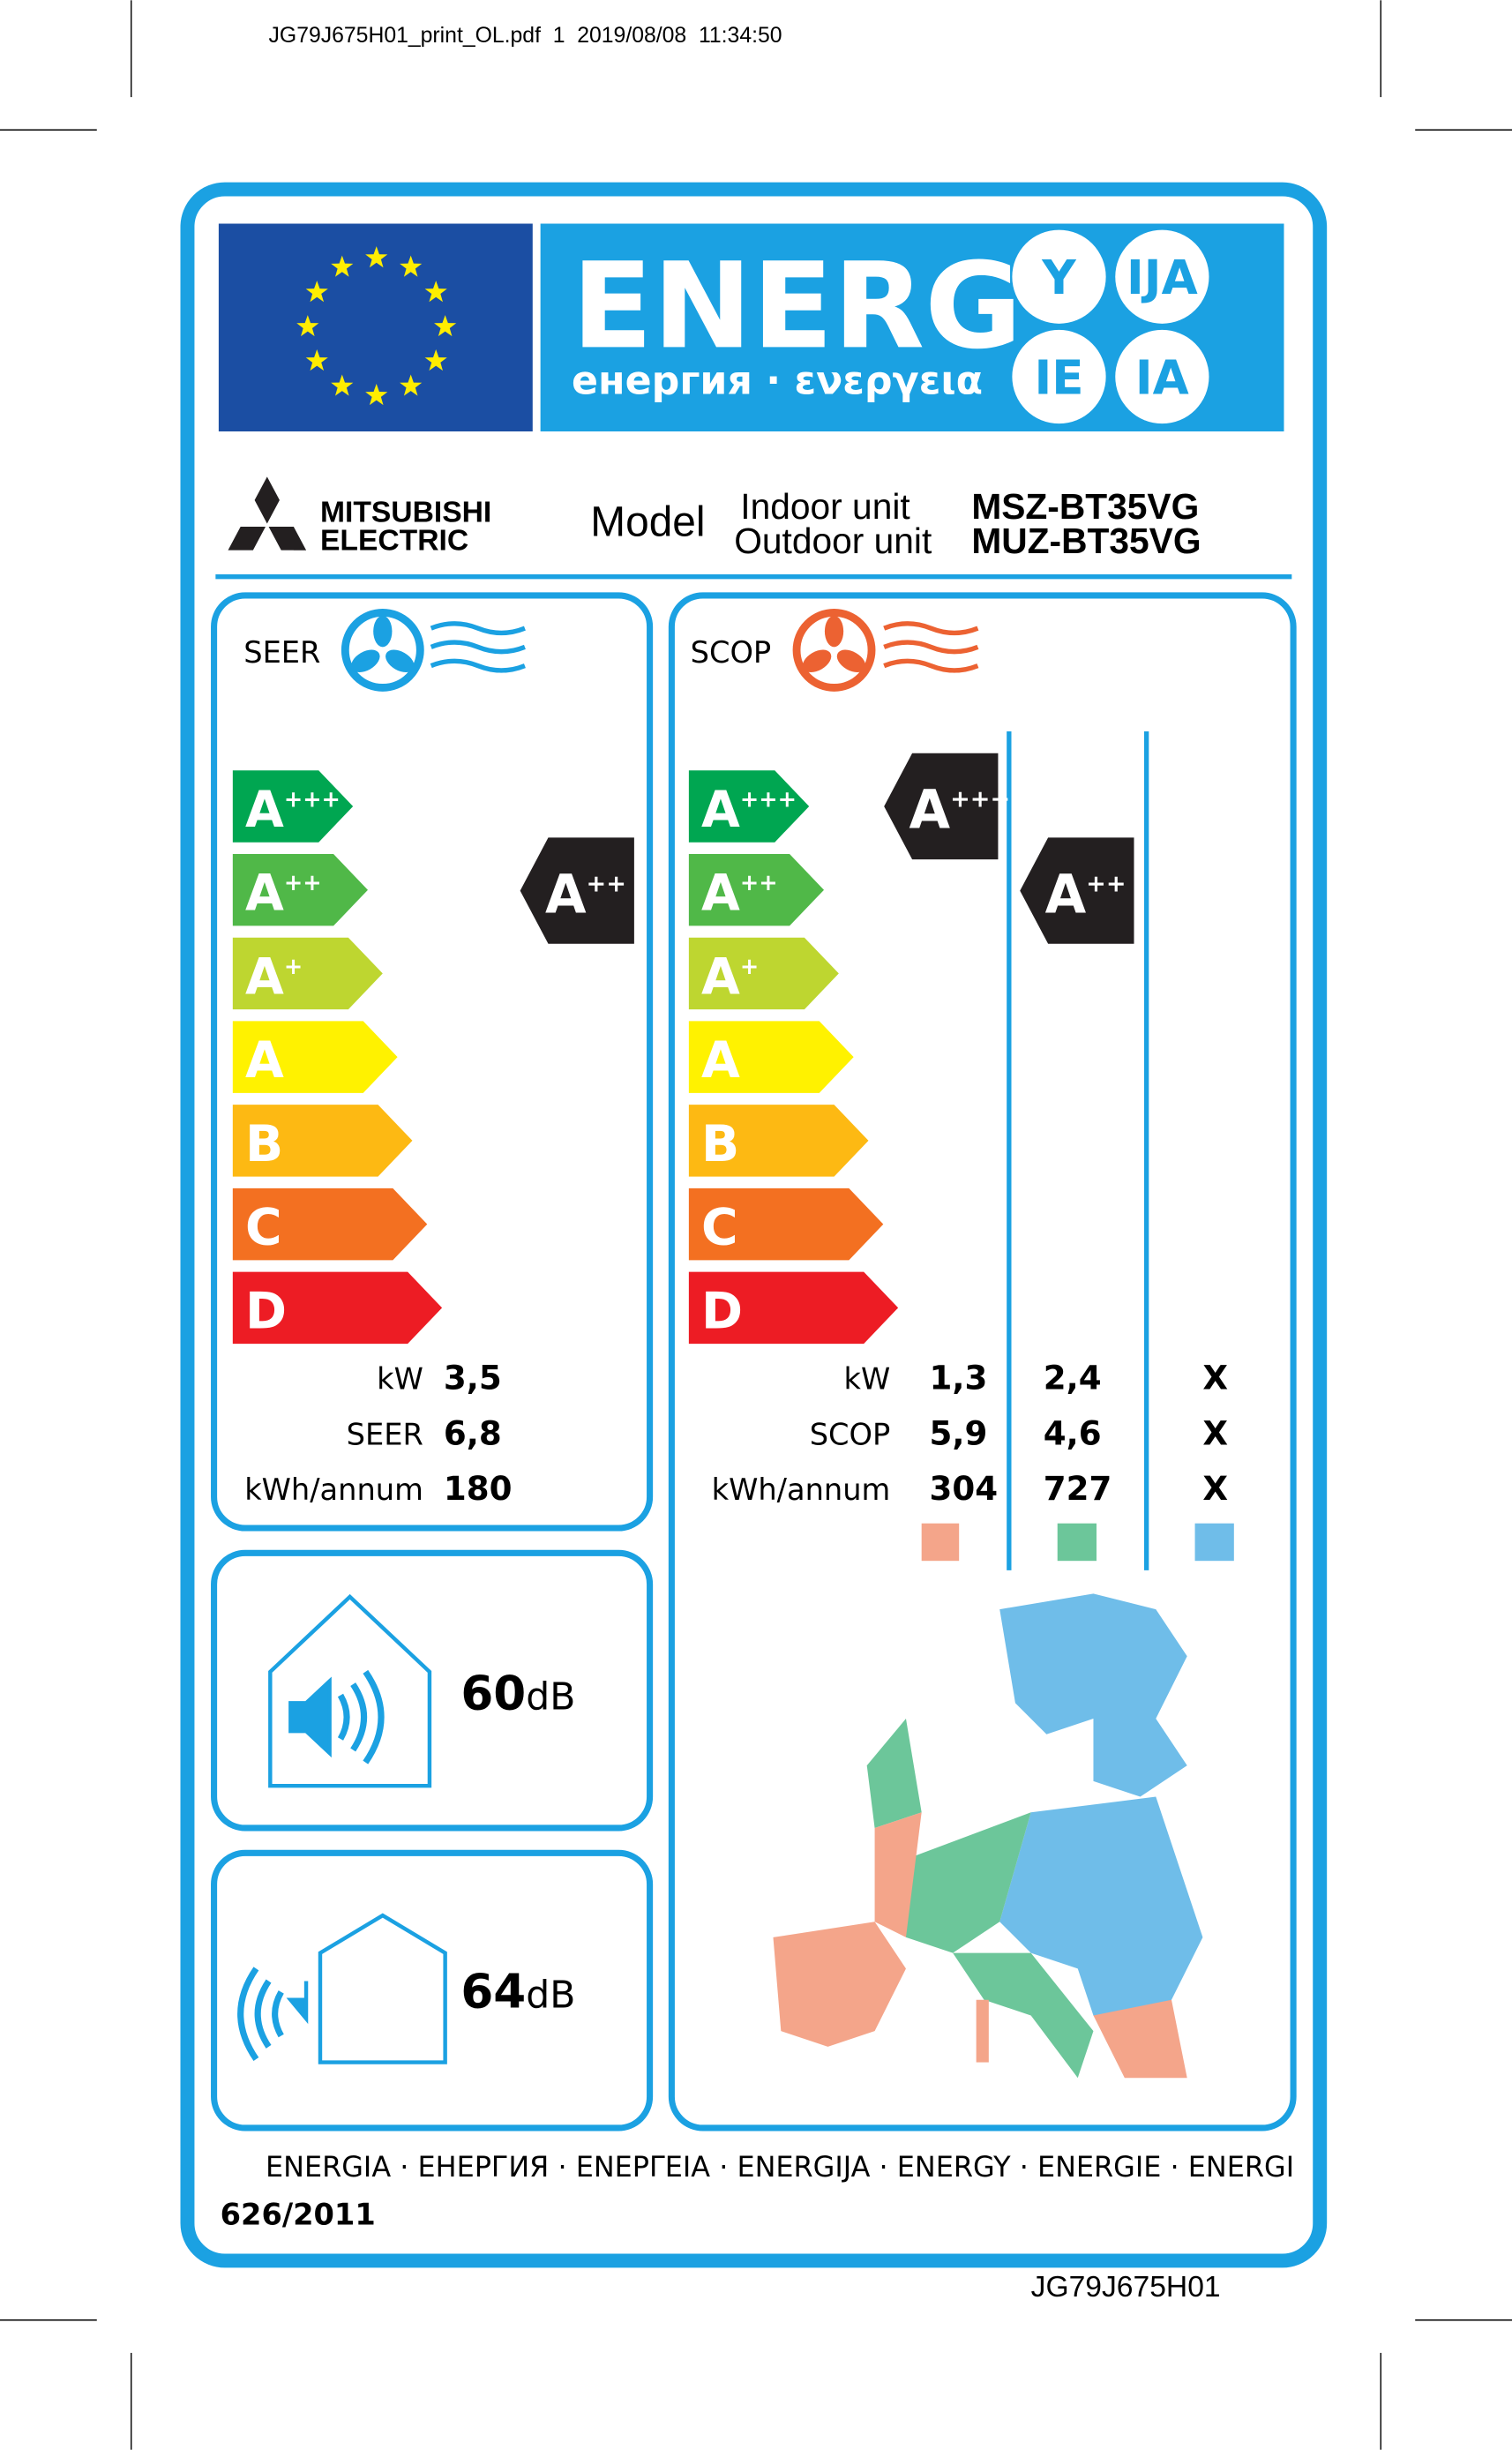 The image size is (1512, 2450). What do you see at coordinates (405, 513) in the screenshot?
I see `brand-line1: MITSUBISHI` at bounding box center [405, 513].